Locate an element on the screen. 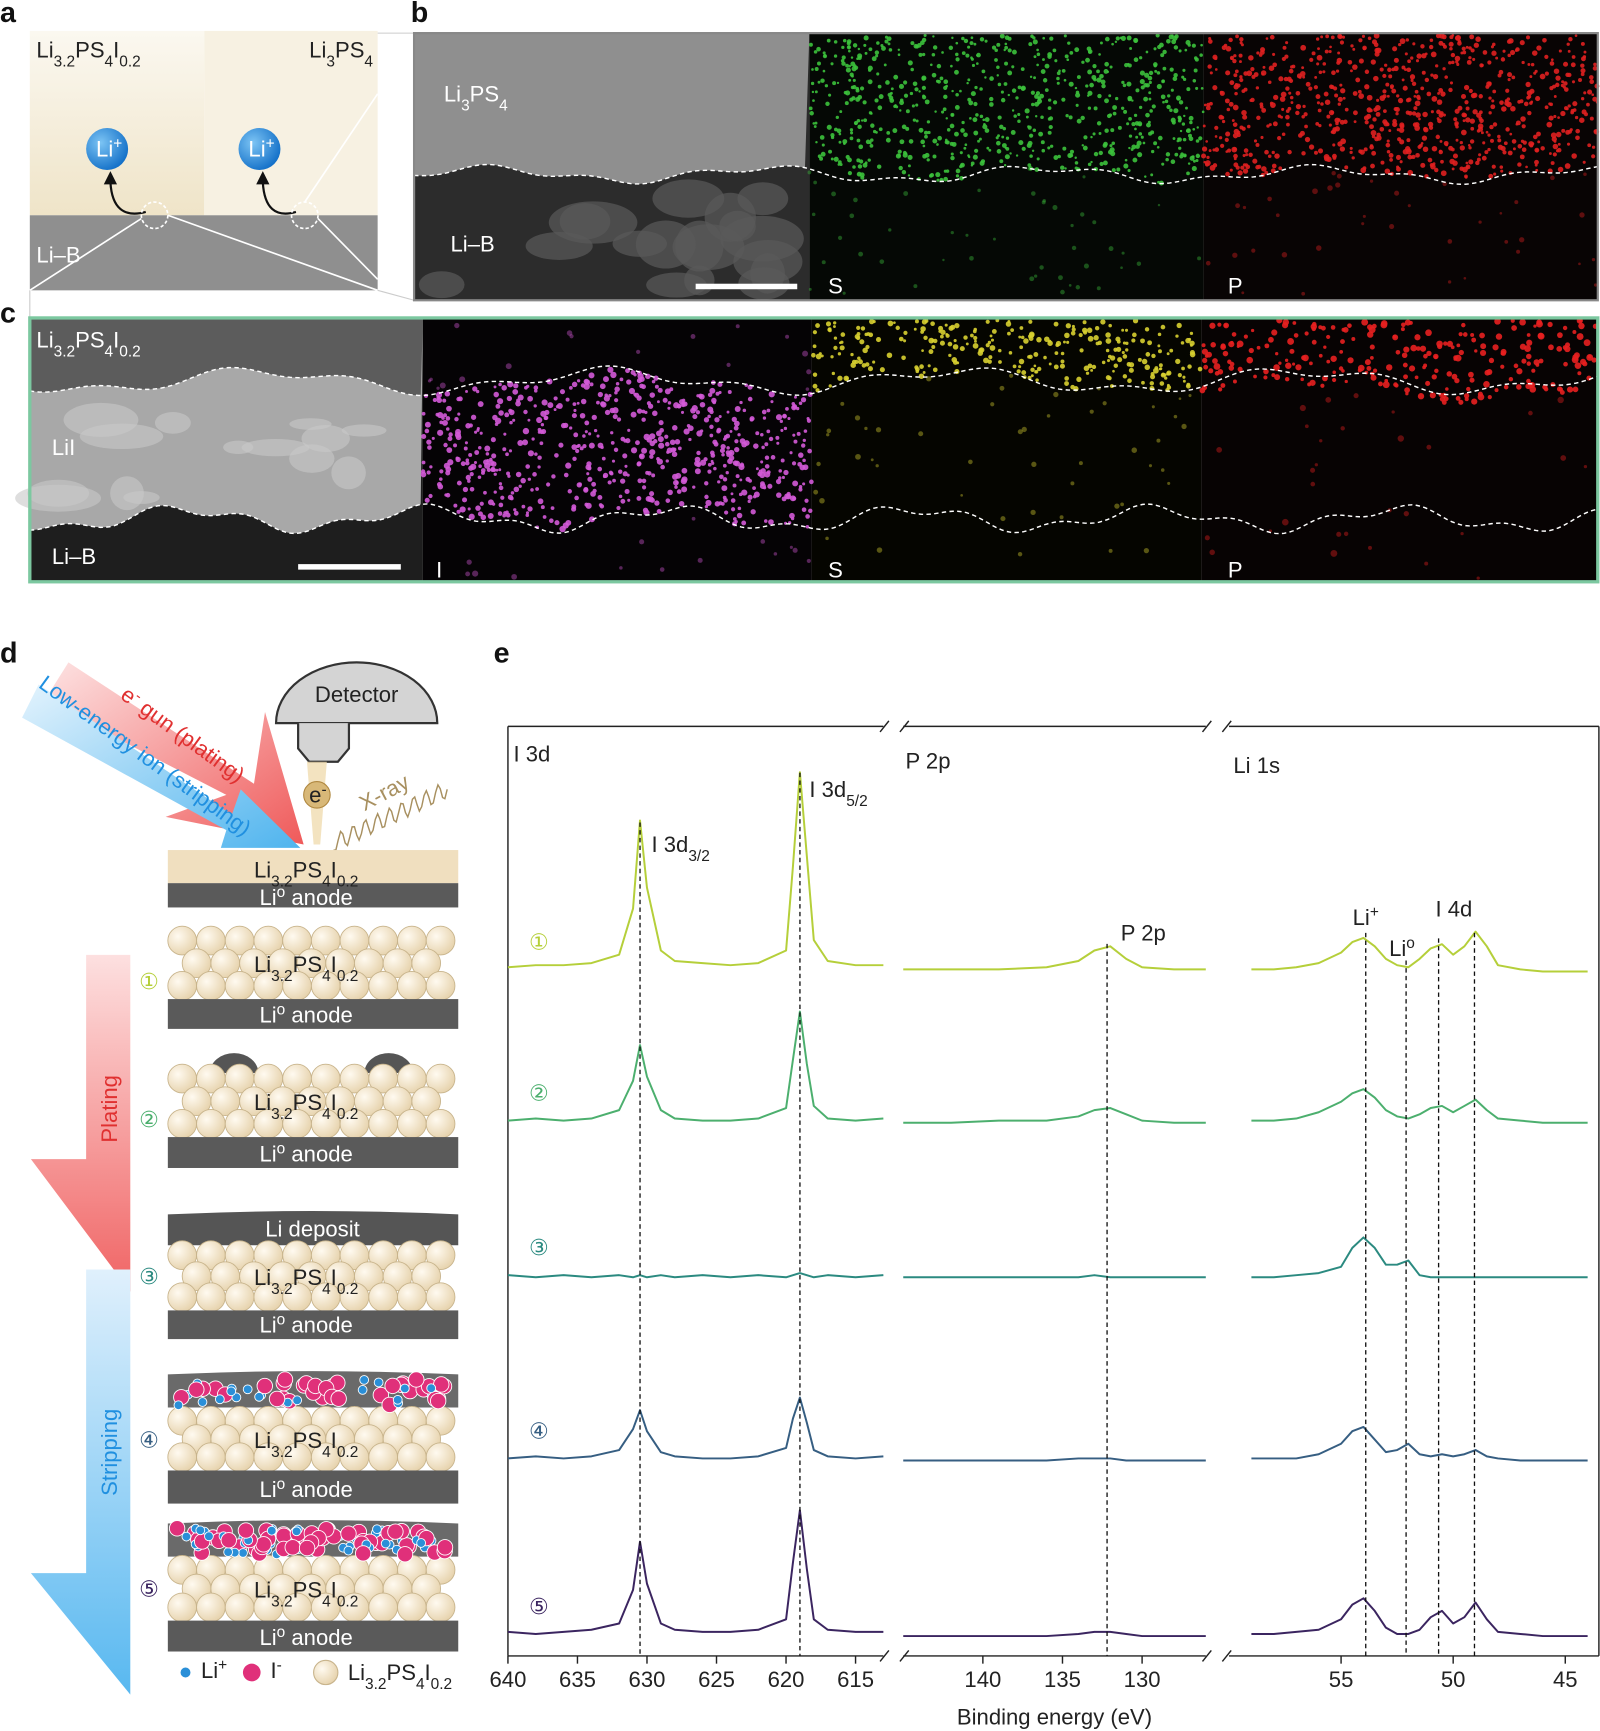 This screenshot has height=1731, width=1600. x-tick-label: 55 is located at coordinates (1341, 1679).